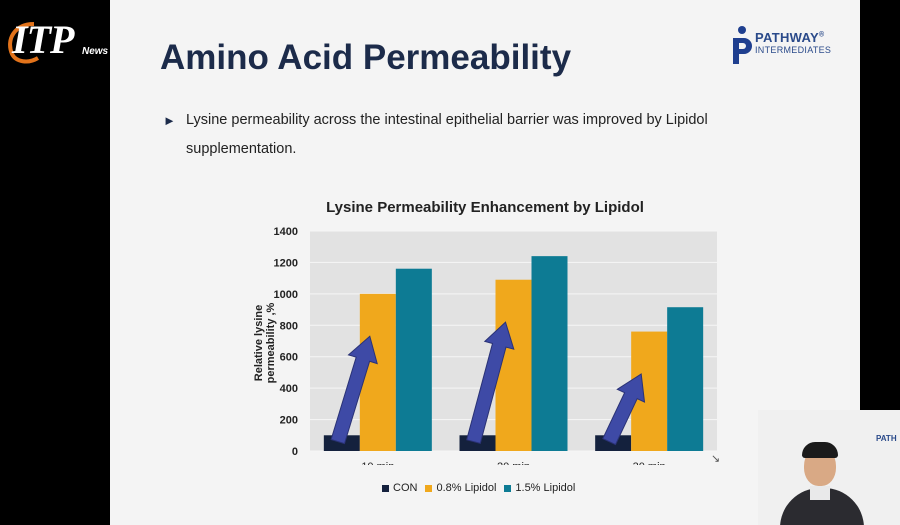 This screenshot has height=525, width=900. Describe the element at coordinates (829, 467) in the screenshot. I see `presenter-webcam: PATH` at that location.